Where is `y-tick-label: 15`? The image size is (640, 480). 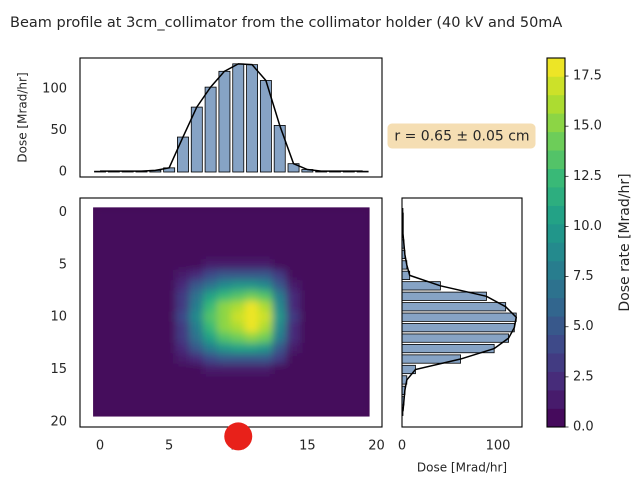
y-tick-label: 15 is located at coordinates (58, 369).